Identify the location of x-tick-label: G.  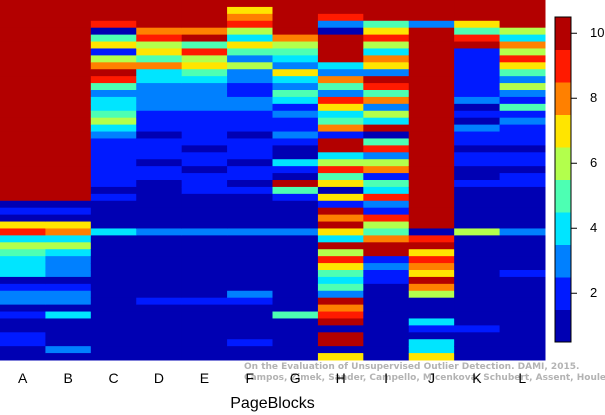
(295, 378).